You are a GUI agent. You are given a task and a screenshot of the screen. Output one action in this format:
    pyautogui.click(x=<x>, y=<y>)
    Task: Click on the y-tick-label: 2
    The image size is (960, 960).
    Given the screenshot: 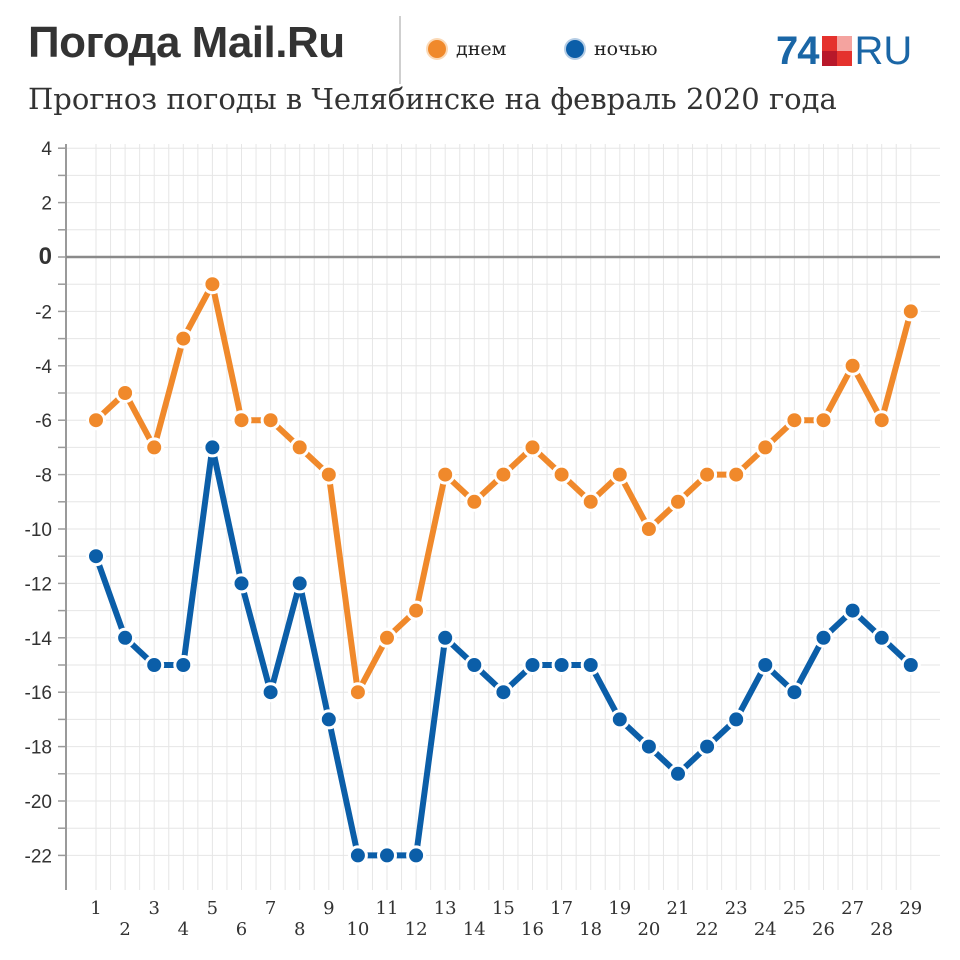 What is the action you would take?
    pyautogui.click(x=46, y=204)
    